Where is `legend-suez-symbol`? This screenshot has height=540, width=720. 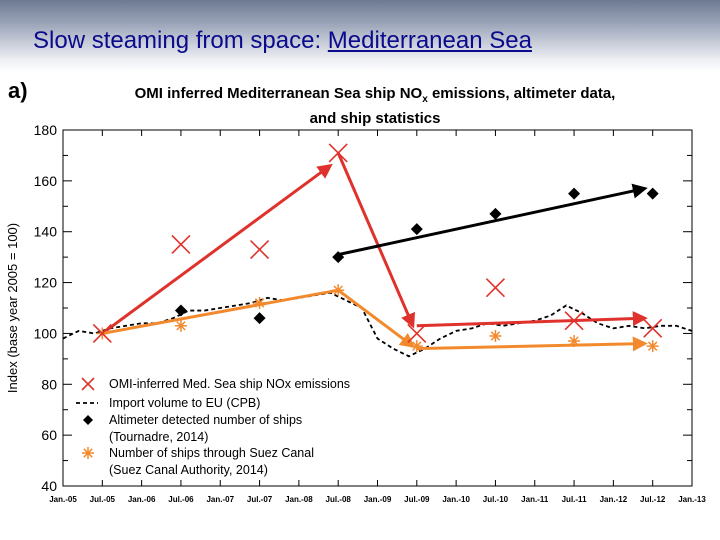 legend-suez-symbol is located at coordinates (88, 453).